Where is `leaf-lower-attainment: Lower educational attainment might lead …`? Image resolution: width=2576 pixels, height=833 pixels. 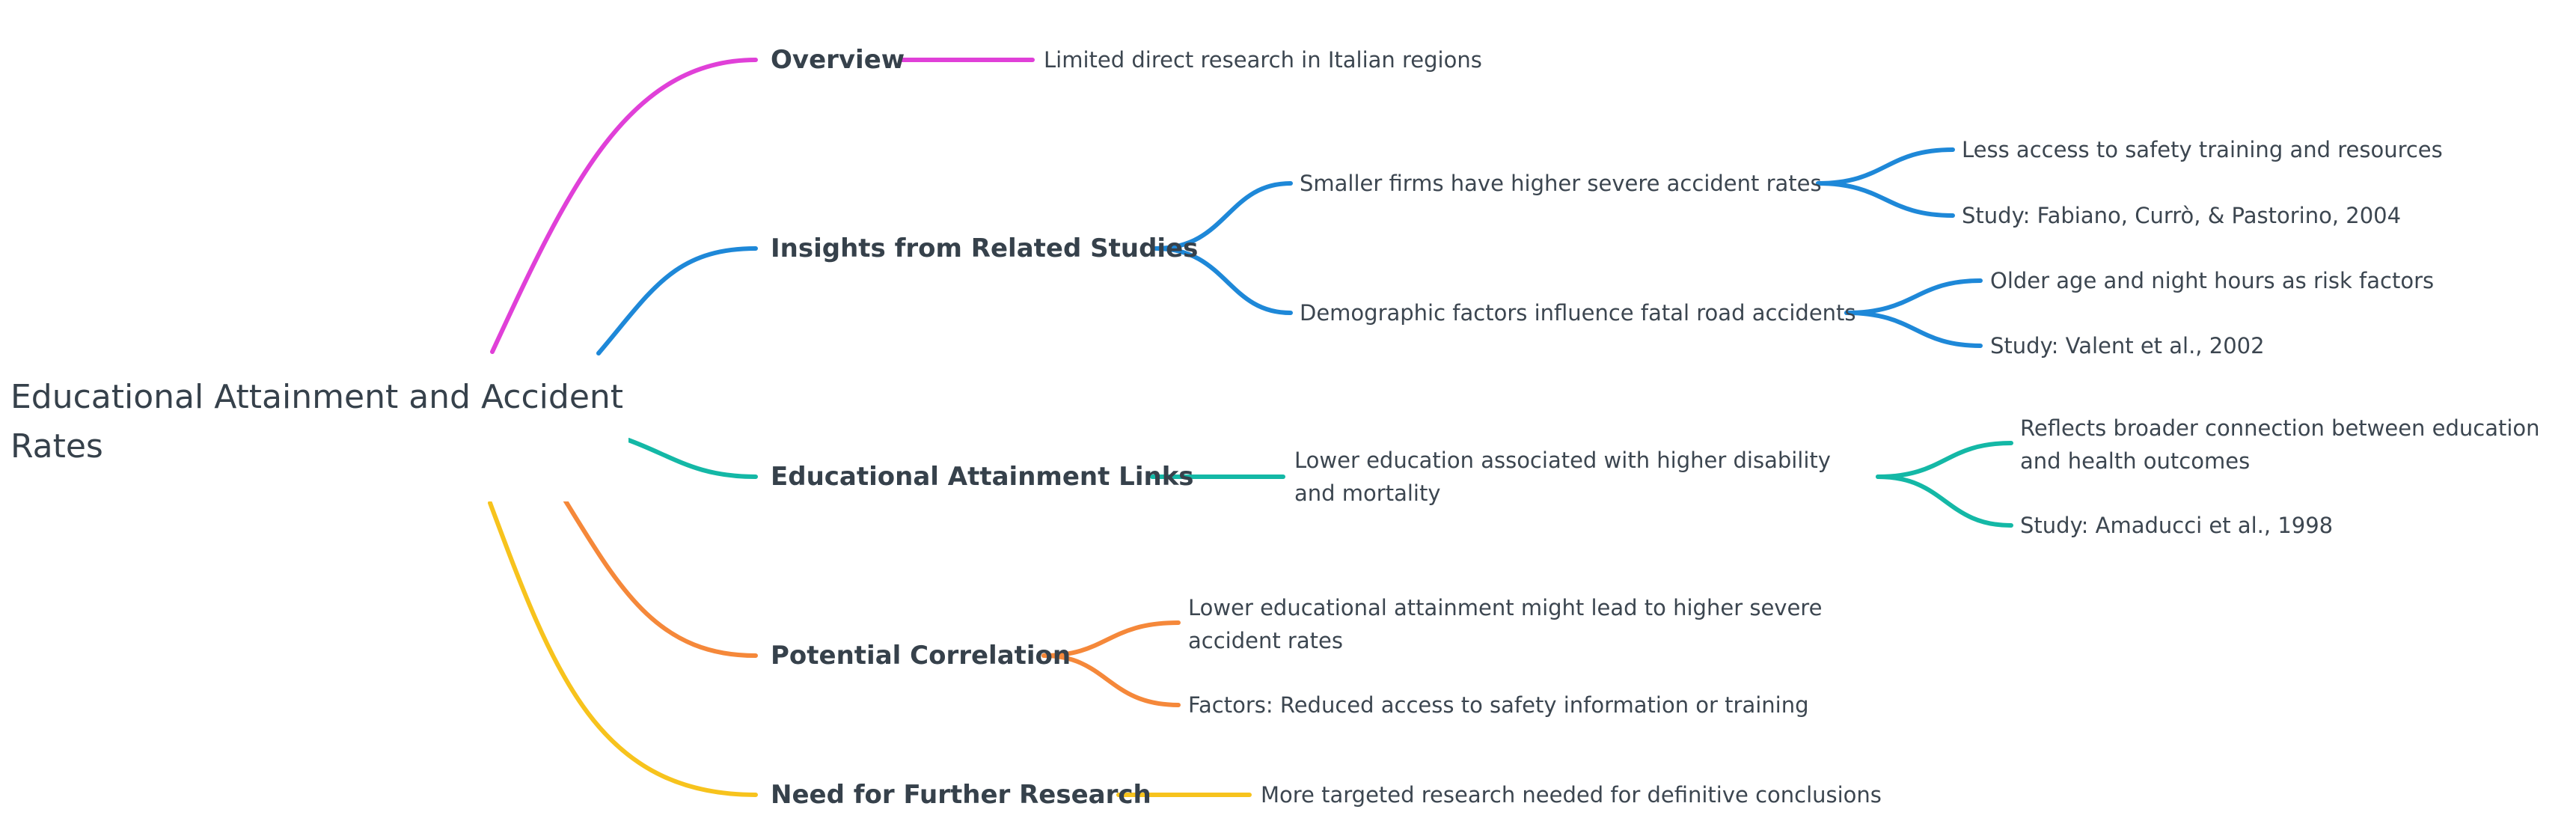 leaf-lower-attainment: Lower educational attainment might lead … is located at coordinates (1506, 624).